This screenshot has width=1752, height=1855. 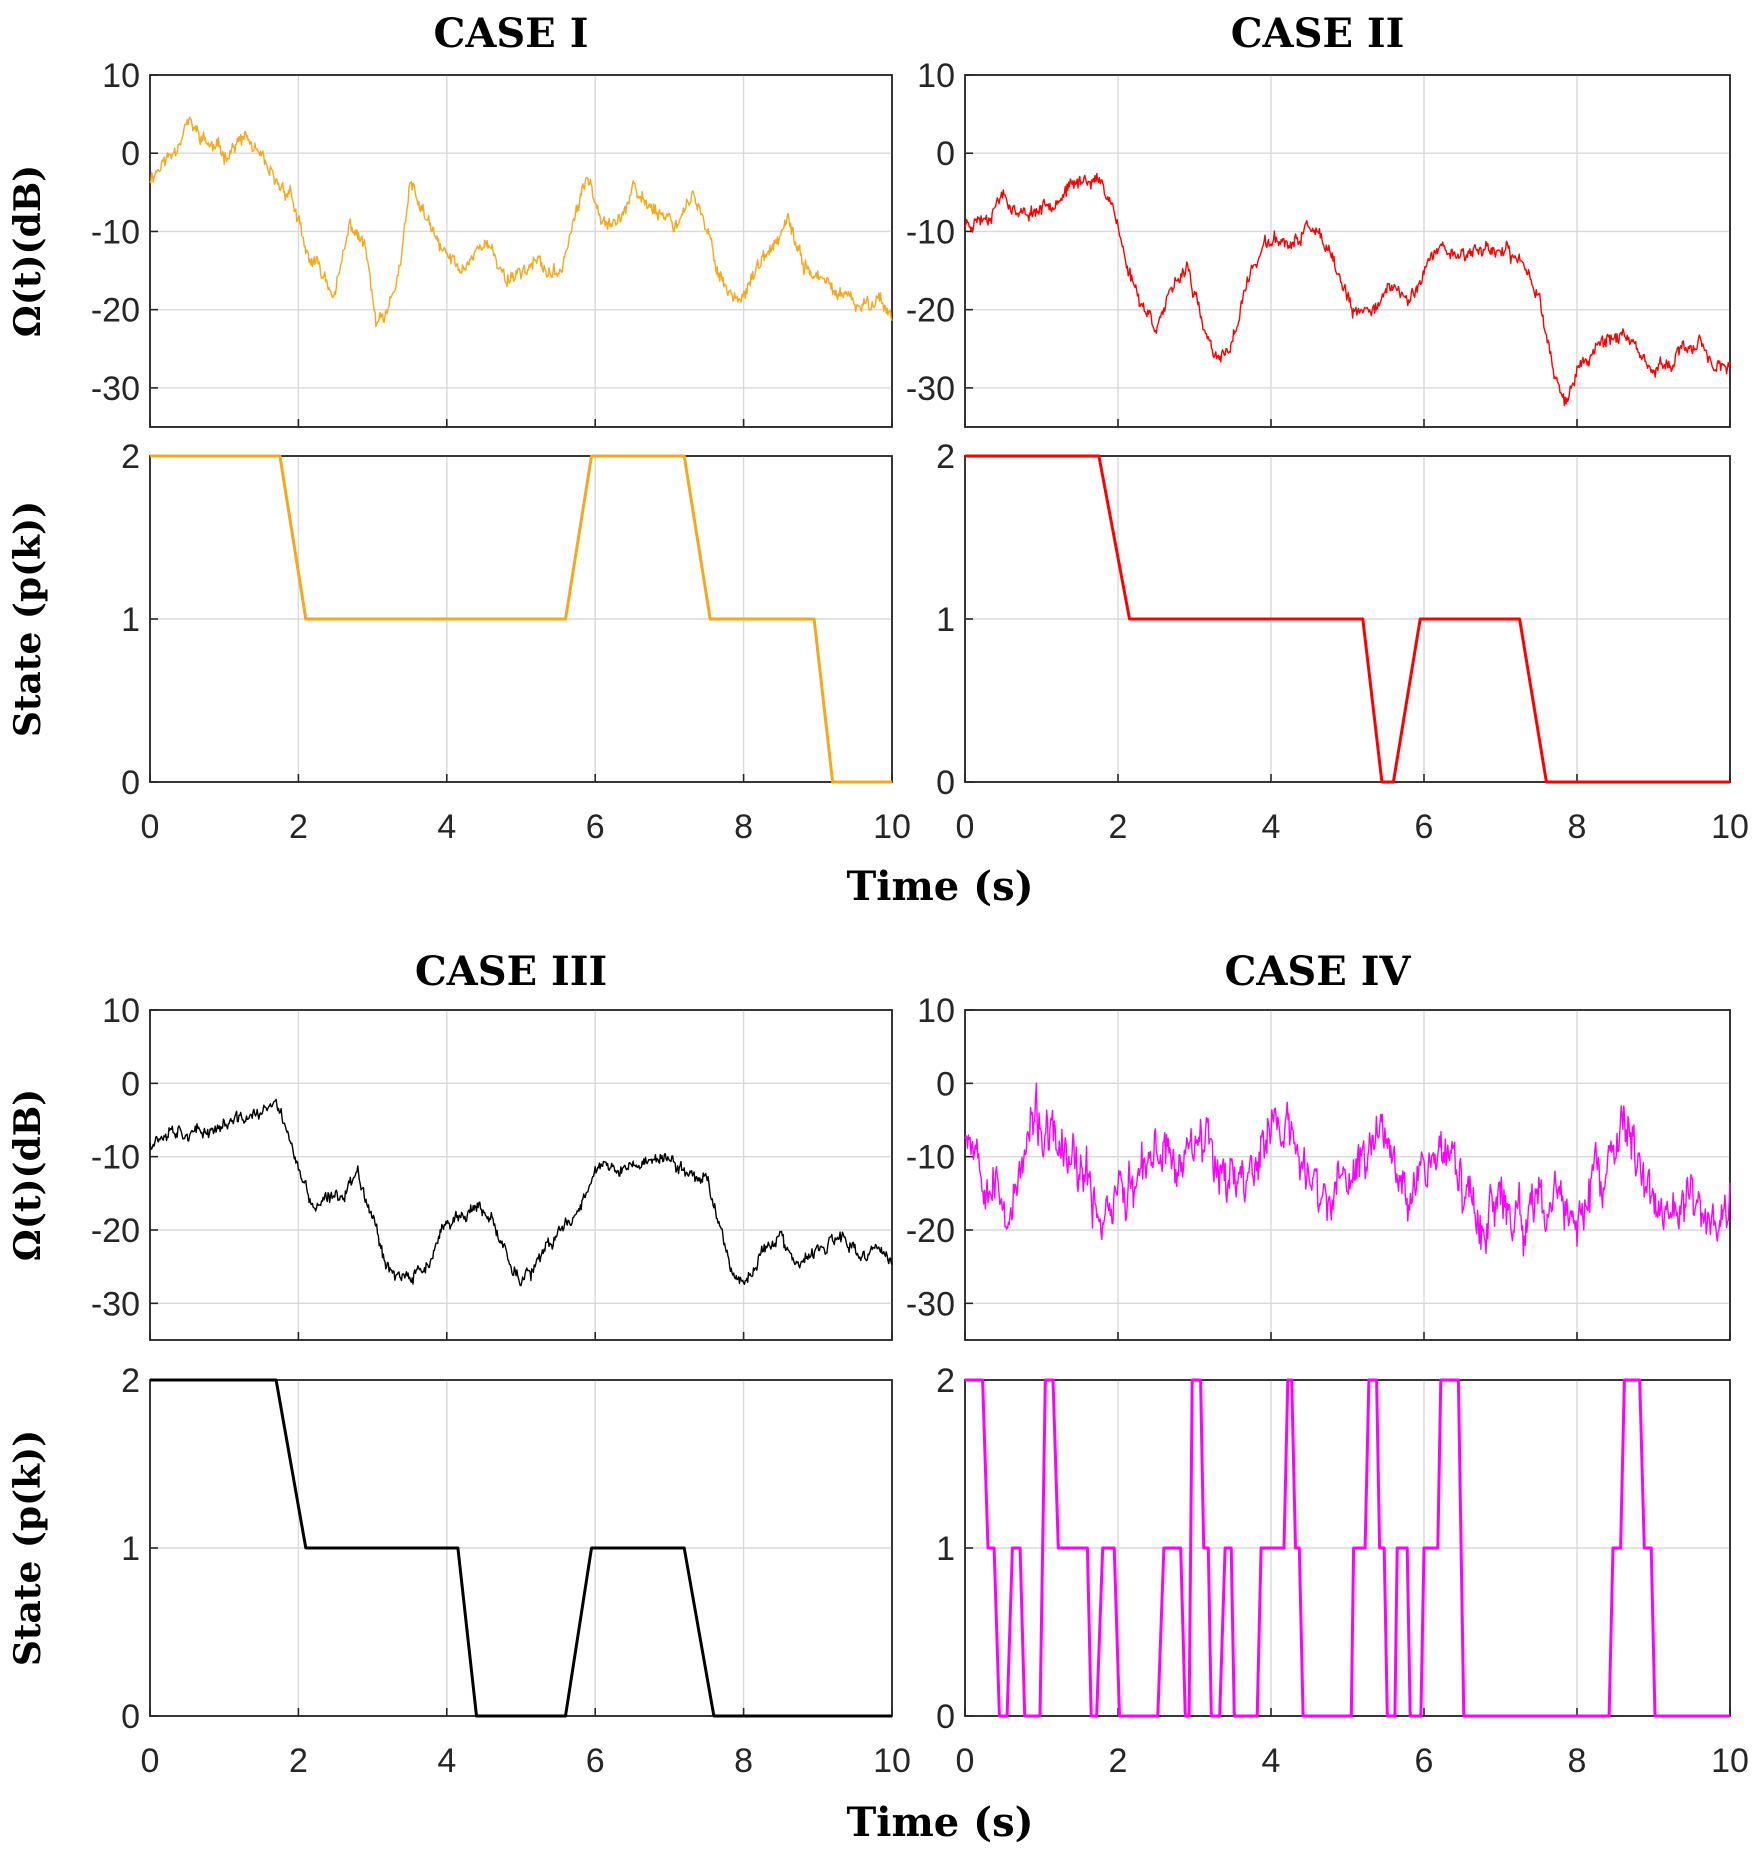 What do you see at coordinates (1352, 827) in the screenshot?
I see `x-axis-labels-case-2: 0 2 4 6 8 10` at bounding box center [1352, 827].